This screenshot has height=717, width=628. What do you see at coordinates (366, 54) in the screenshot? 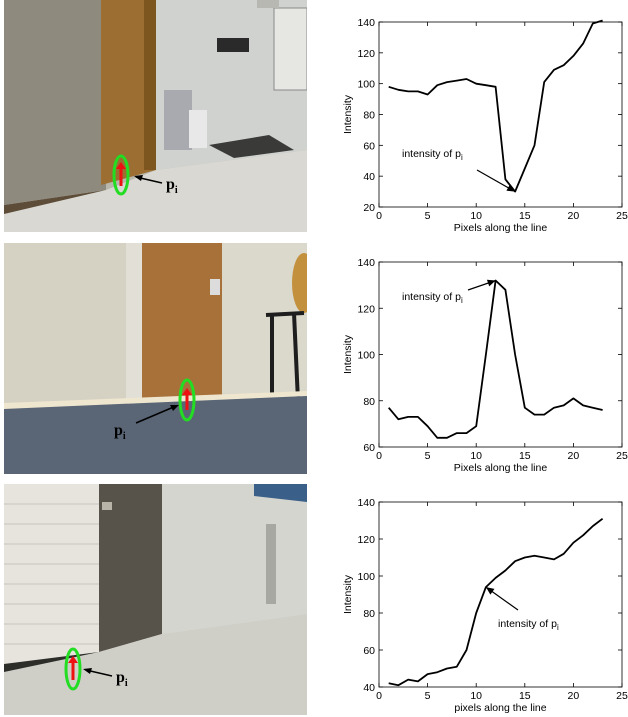
I see `chart1-ytick-label: 120` at bounding box center [366, 54].